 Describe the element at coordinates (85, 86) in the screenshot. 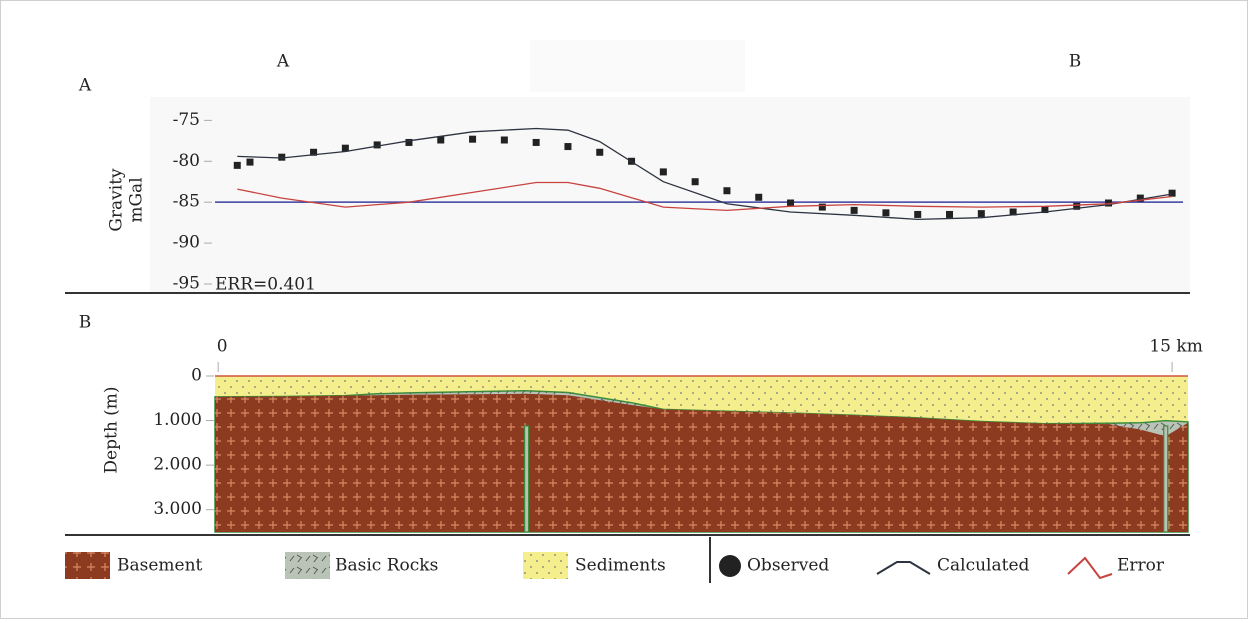

I see `panel-label: A` at that location.